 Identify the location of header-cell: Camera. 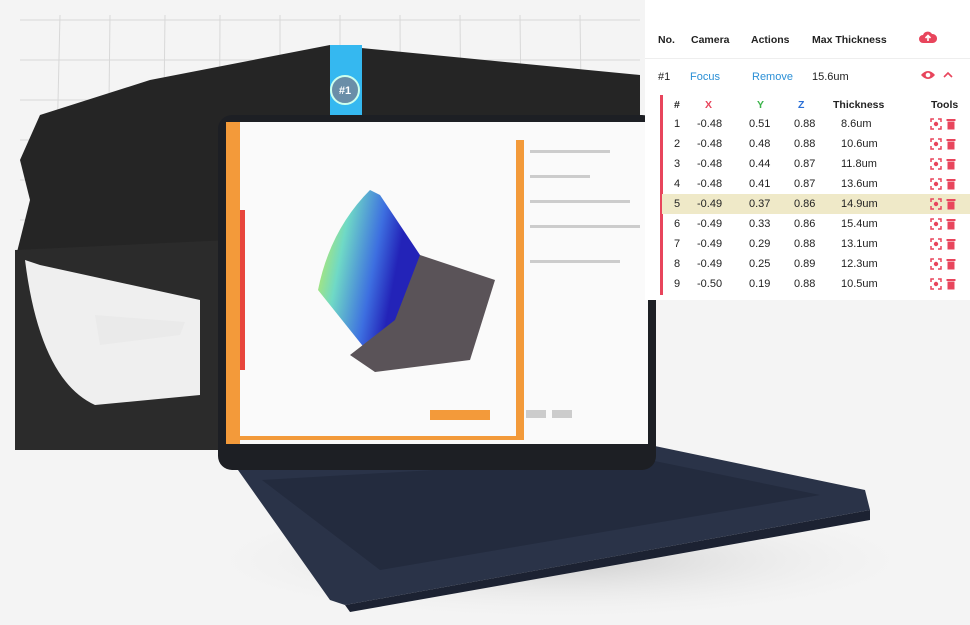
(710, 40).